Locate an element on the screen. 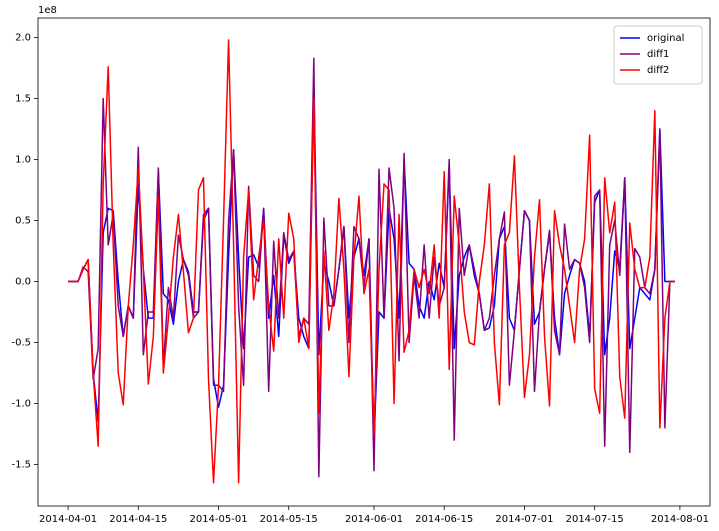 This screenshot has width=719, height=531. legend-label: diff1 is located at coordinates (658, 54).